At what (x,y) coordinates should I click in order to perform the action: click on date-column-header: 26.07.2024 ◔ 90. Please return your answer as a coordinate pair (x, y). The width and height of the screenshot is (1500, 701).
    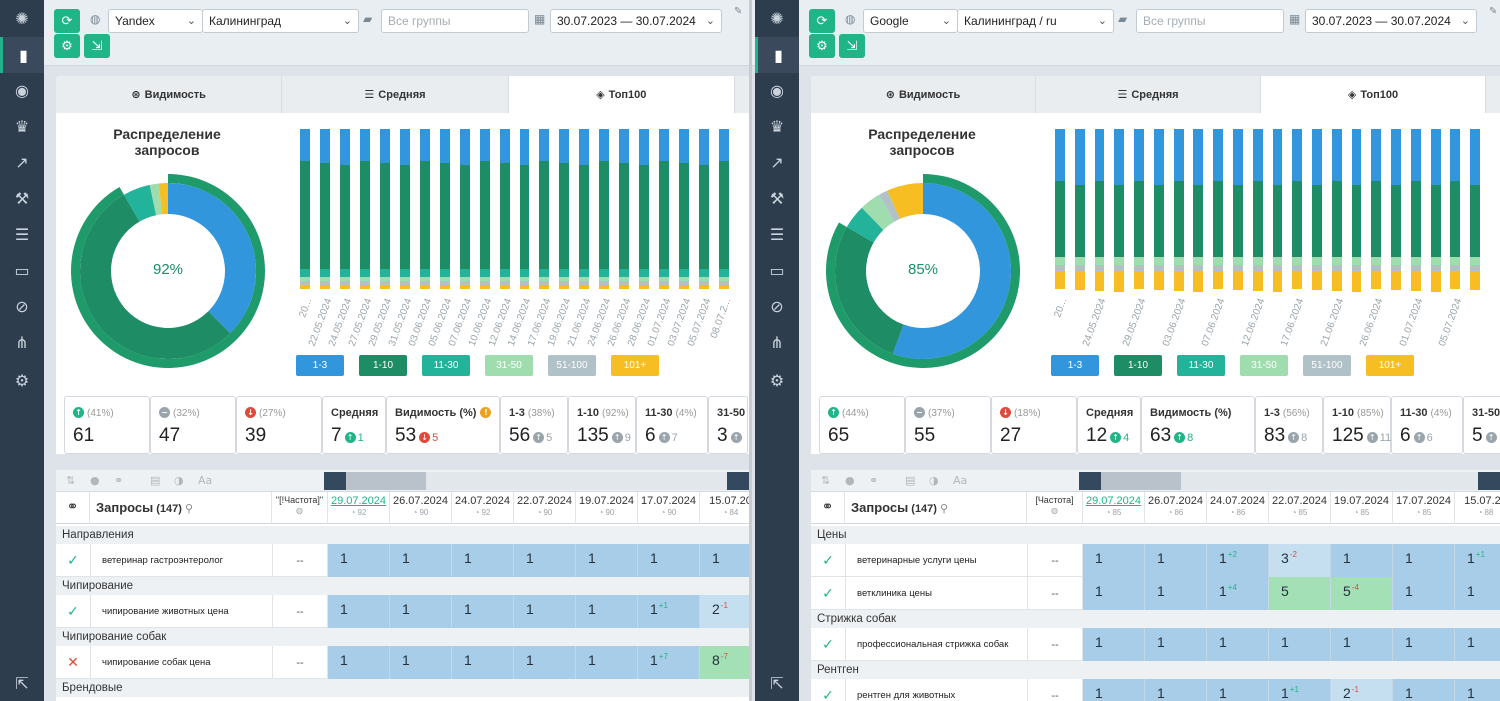
    Looking at the image, I should click on (421, 508).